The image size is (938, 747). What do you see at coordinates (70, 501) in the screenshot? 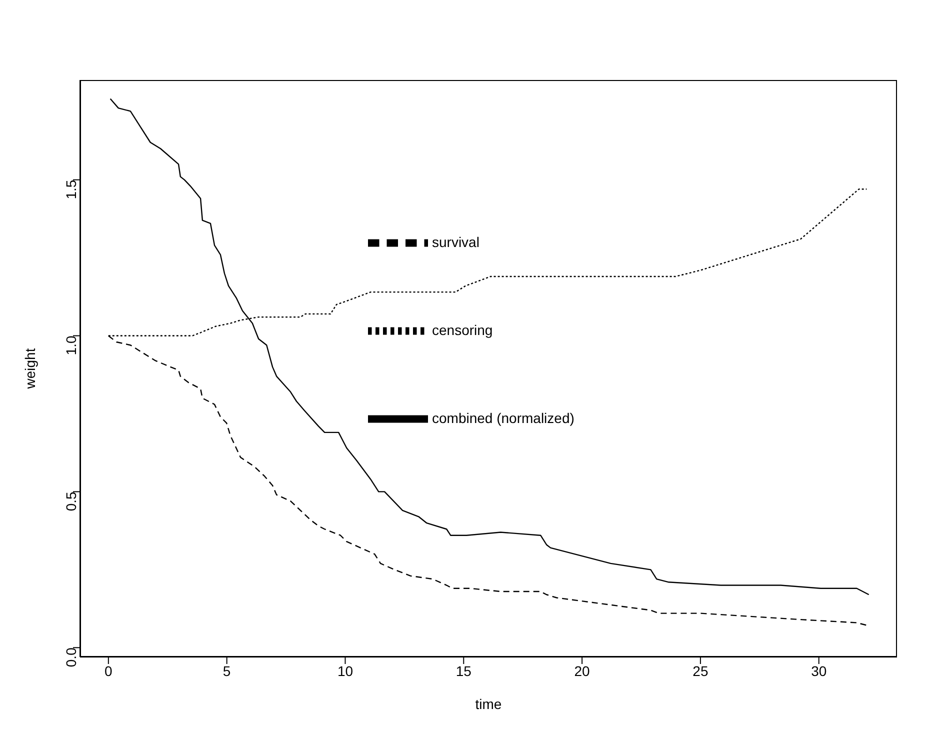
I see `y-tick-label: 0.5` at bounding box center [70, 501].